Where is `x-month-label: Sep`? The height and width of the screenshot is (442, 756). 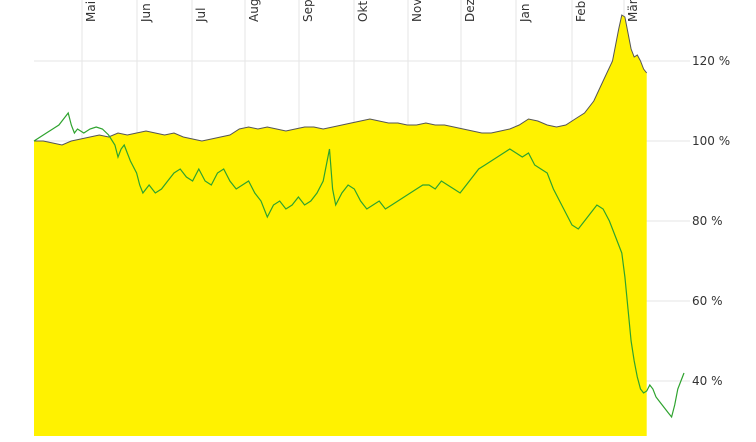 x-month-label: Sep is located at coordinates (308, 11).